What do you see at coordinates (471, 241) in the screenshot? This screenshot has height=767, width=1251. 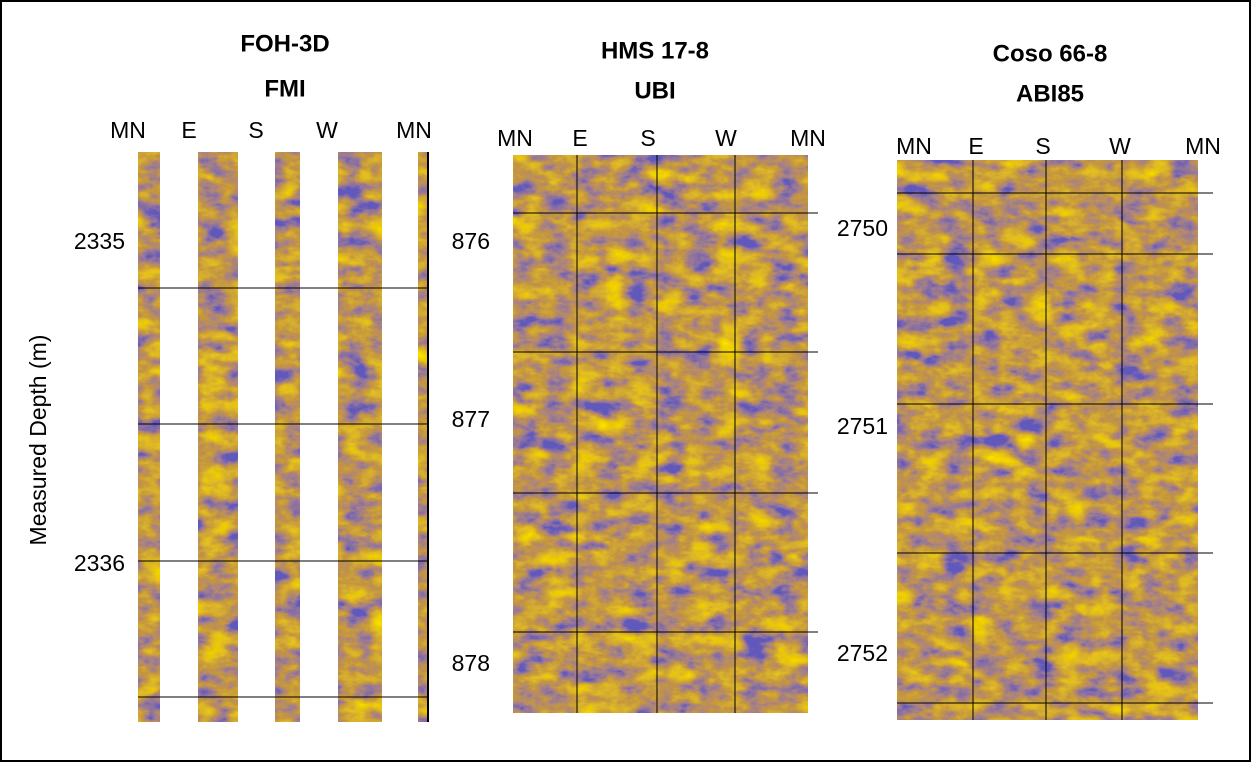 I see `depth-label: 876` at bounding box center [471, 241].